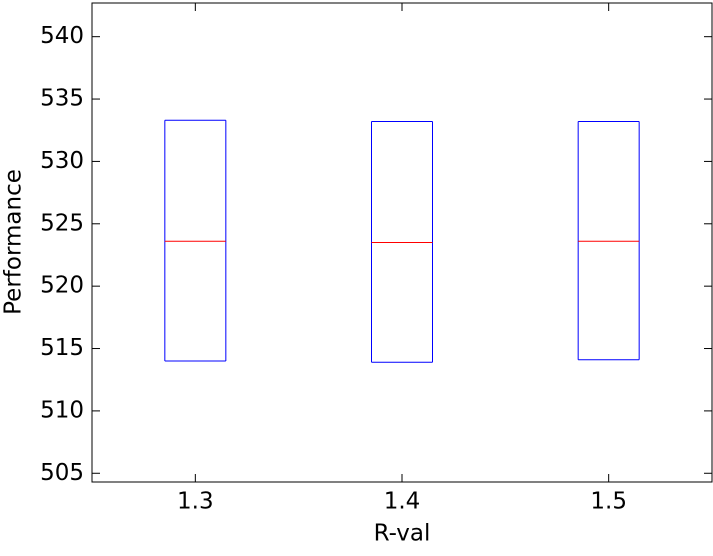 Image resolution: width=713 pixels, height=556 pixels. Describe the element at coordinates (62, 286) in the screenshot. I see `y-tick-label: 520` at that location.